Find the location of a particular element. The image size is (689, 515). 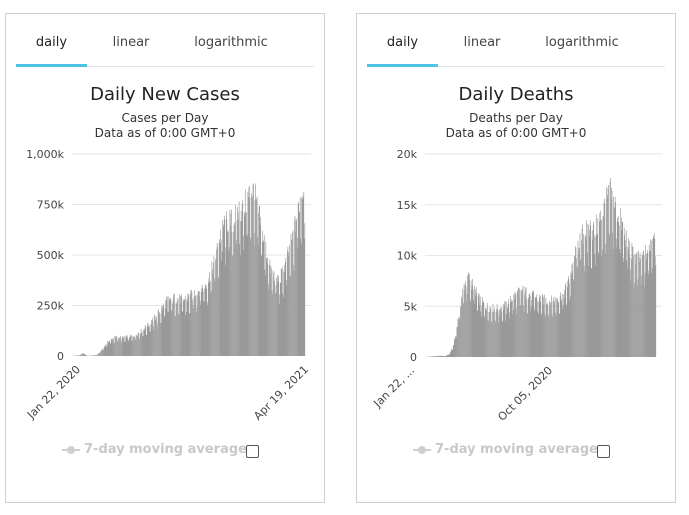

y-tick-label: 1,000k is located at coordinates (45, 154).